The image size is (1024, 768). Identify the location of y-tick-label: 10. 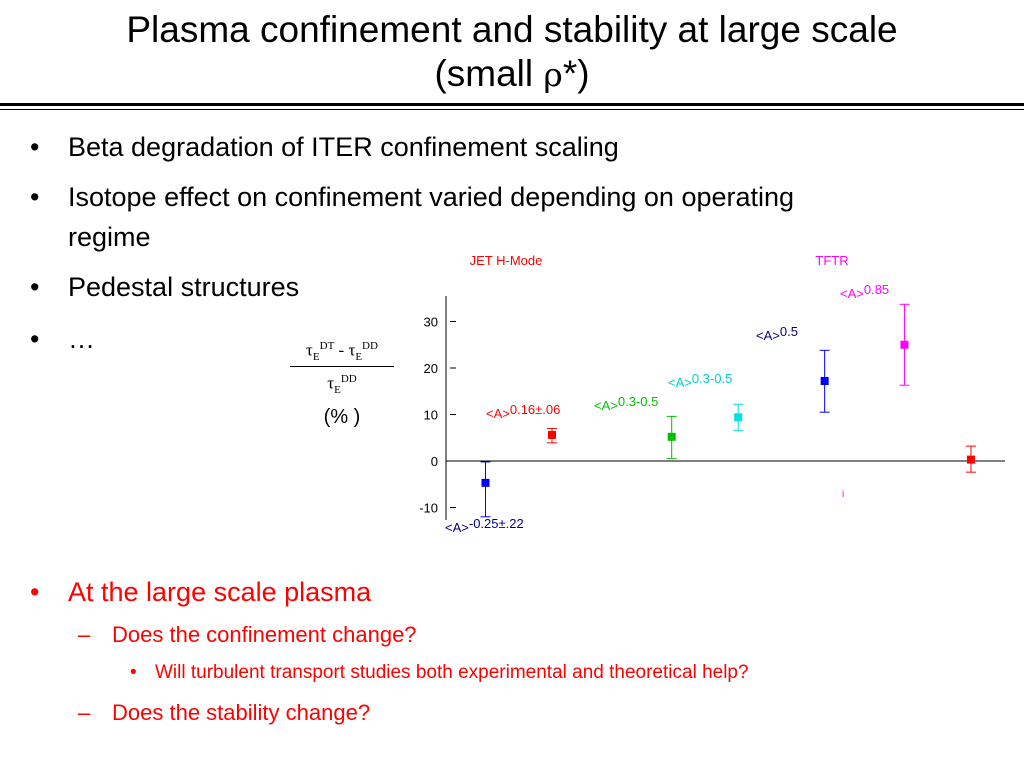
(431, 415).